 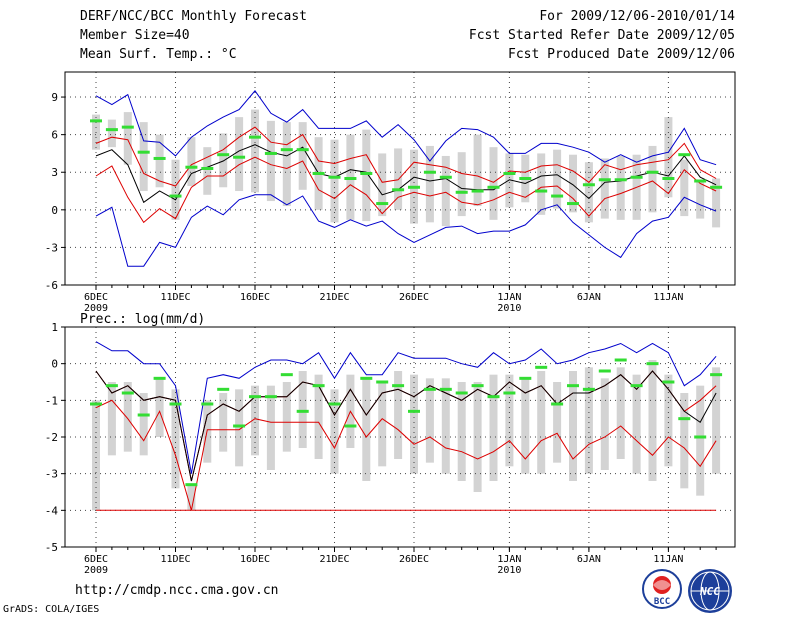 I want to click on ncc-logo-text: NCC, so click(x=709, y=591).